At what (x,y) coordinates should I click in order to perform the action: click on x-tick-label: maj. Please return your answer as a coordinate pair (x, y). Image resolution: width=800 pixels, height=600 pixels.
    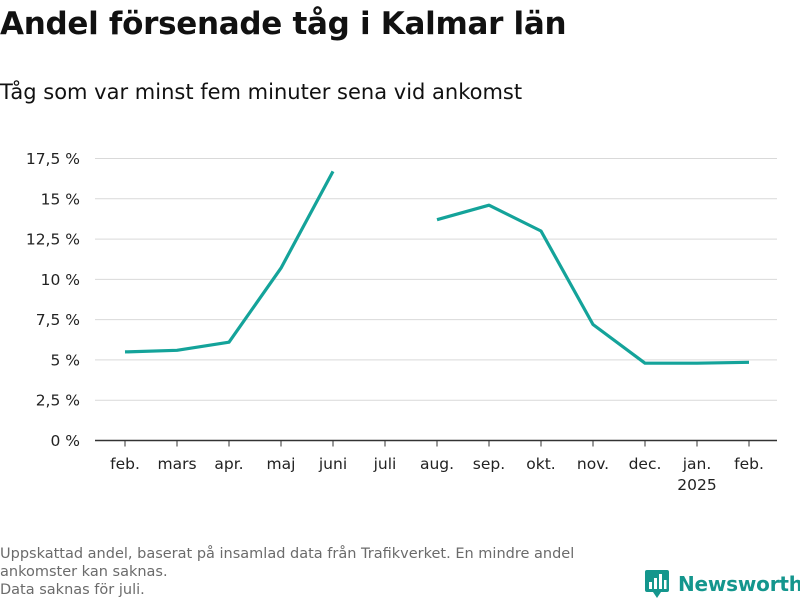
    Looking at the image, I should click on (281, 464).